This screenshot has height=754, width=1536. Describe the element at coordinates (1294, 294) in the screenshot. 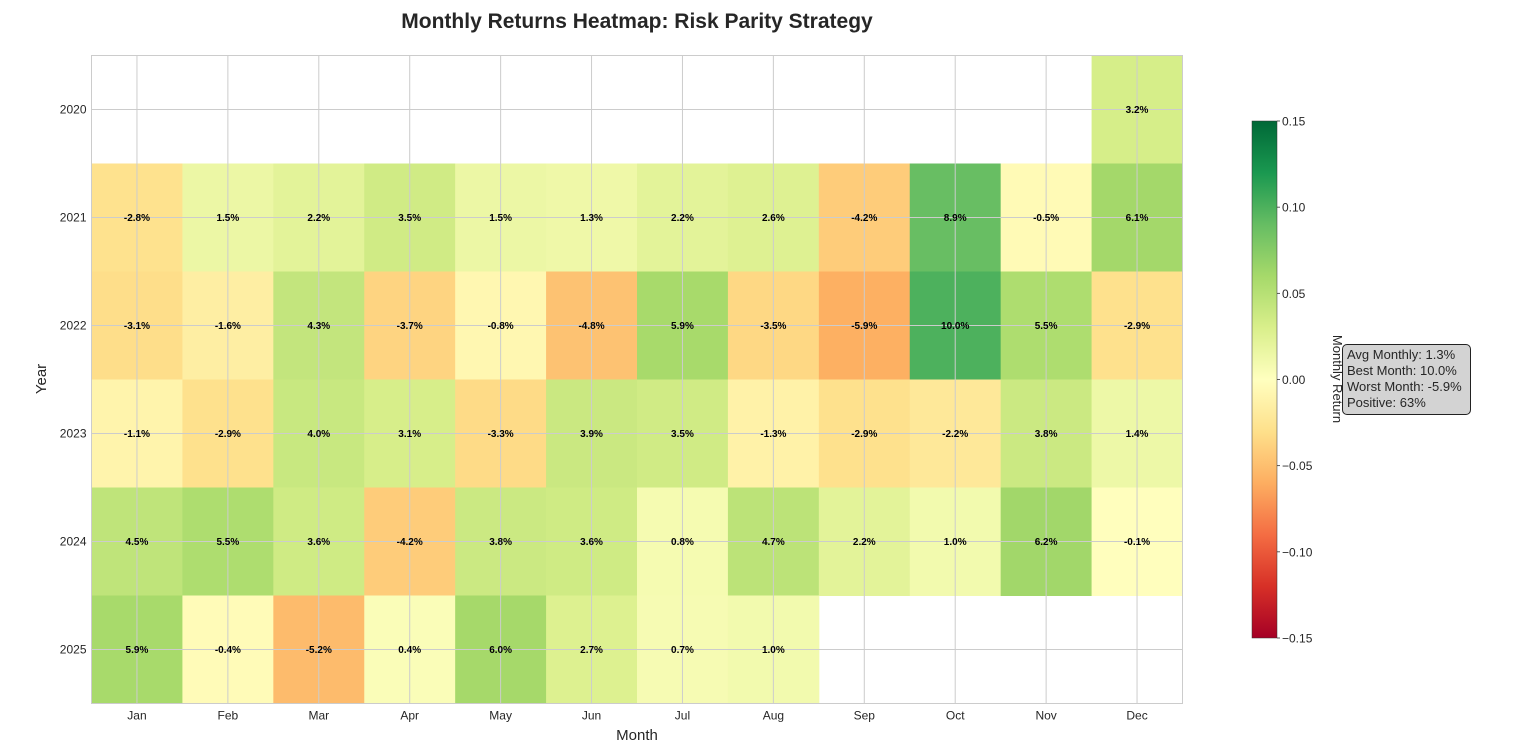

I see `colorbar-tick-label: 0.05` at that location.